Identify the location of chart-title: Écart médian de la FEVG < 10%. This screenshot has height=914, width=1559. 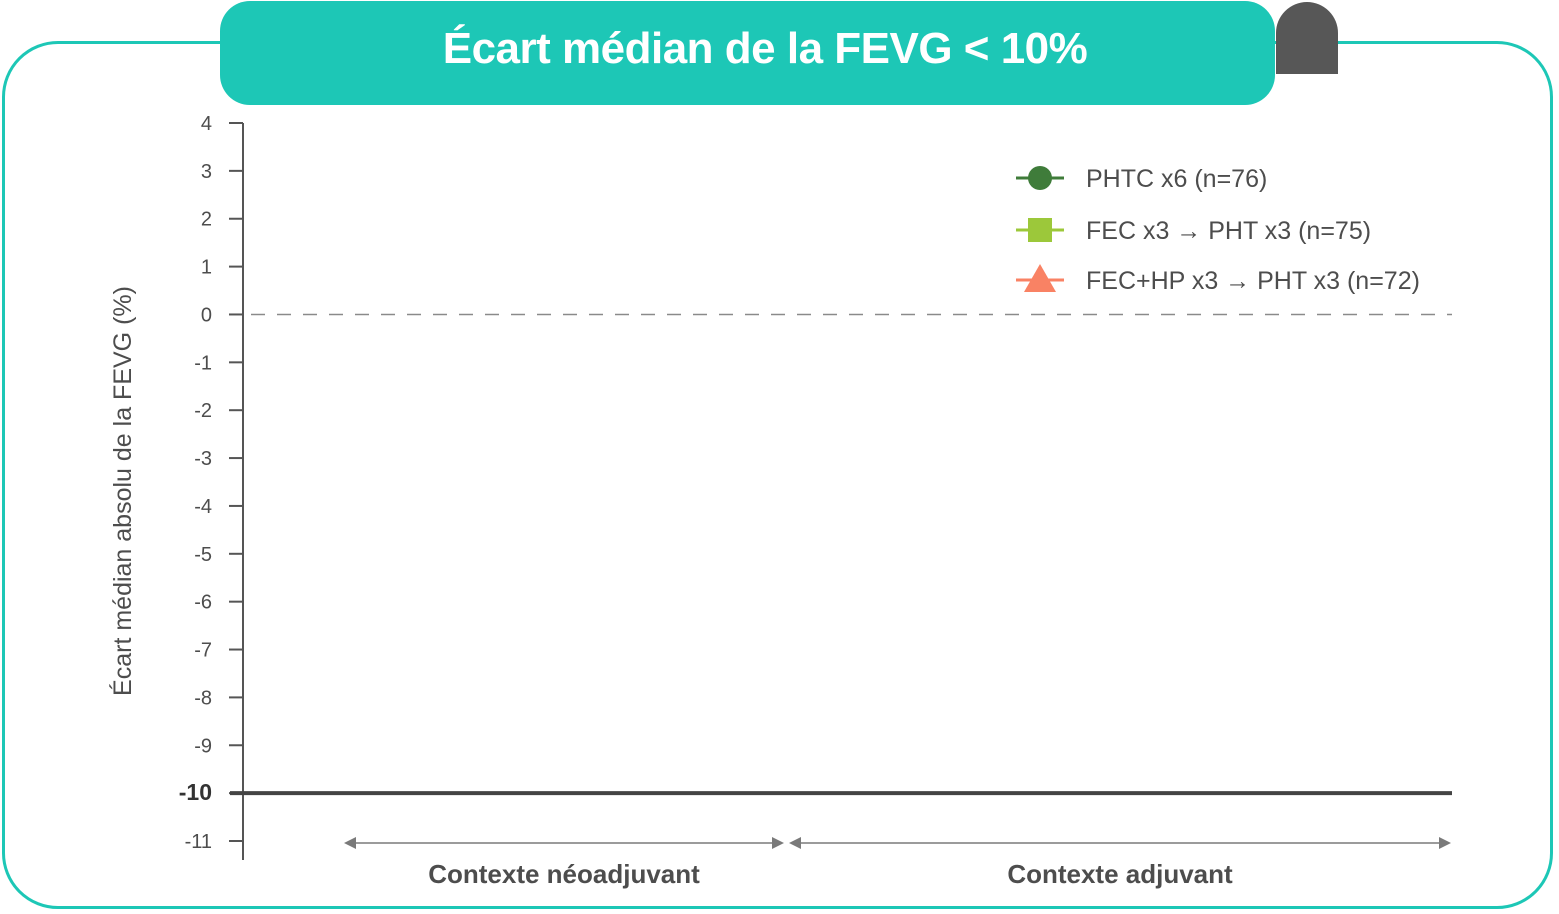
(765, 48).